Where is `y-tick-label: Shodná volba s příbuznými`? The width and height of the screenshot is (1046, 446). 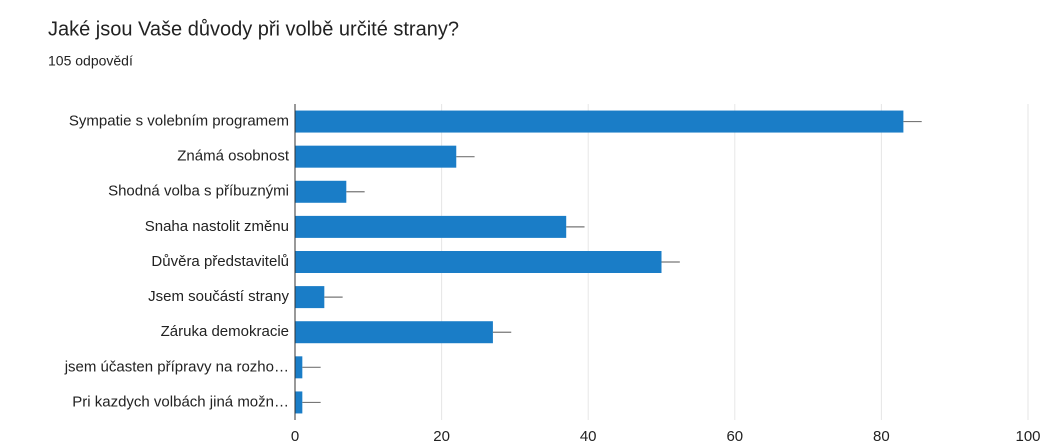
y-tick-label: Shodná volba s příbuznými is located at coordinates (198, 191).